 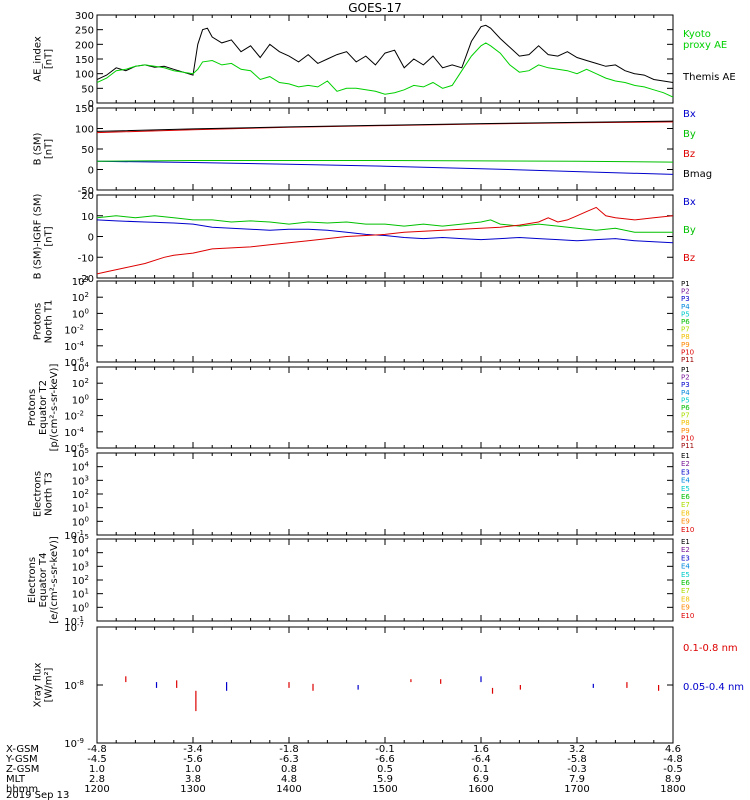 I want to click on legend-p11: P11, so click(x=687, y=360).